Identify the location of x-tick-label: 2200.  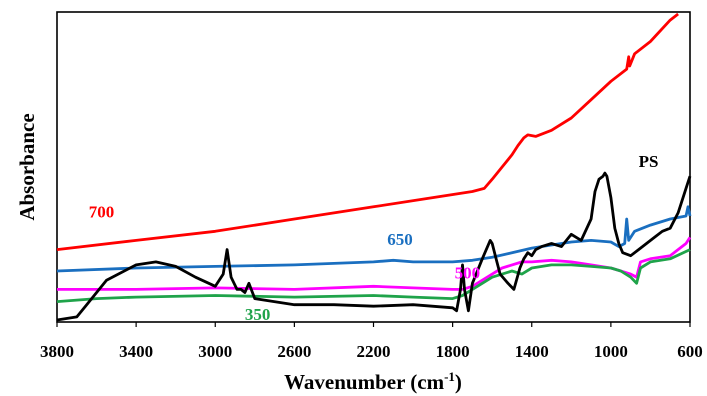
(374, 351).